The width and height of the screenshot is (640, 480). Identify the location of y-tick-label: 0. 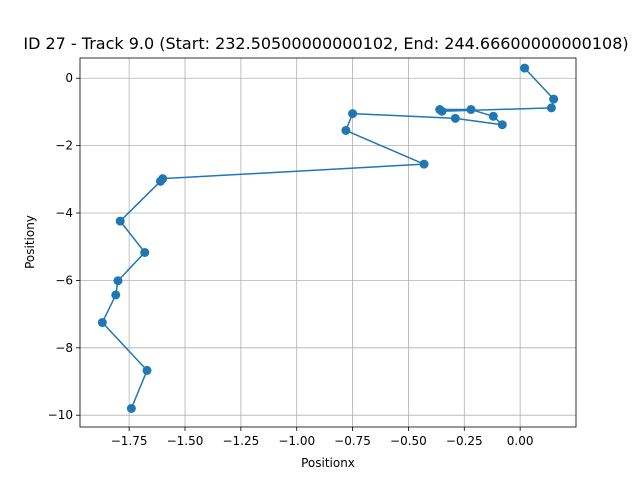
(69, 78).